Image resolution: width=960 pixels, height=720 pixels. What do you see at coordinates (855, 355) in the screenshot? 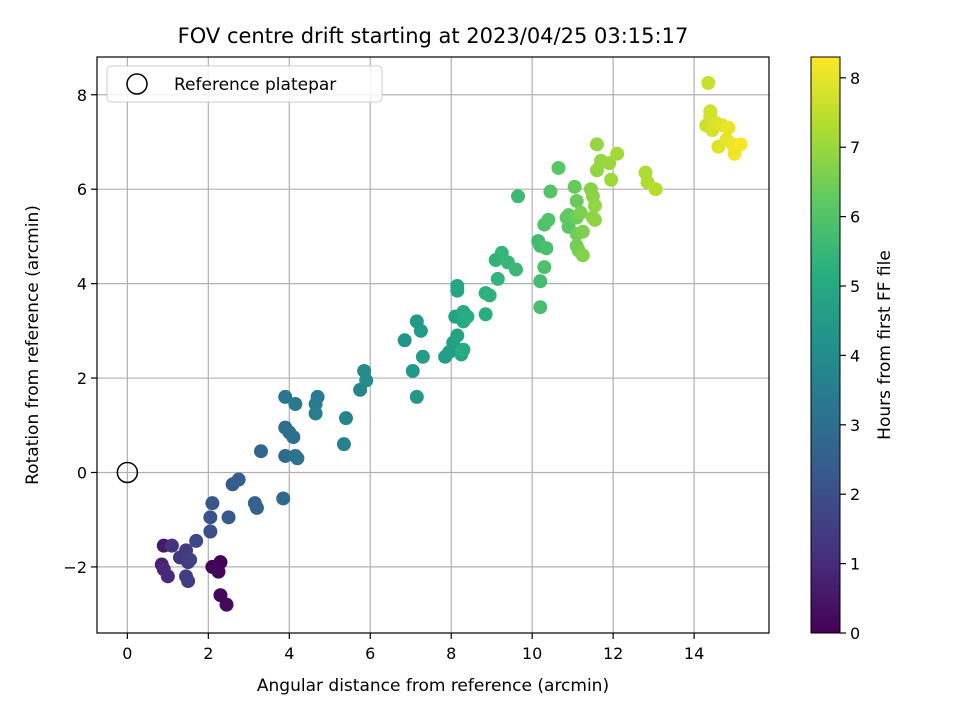
I see `colorbar-tick-label: 4` at bounding box center [855, 355].